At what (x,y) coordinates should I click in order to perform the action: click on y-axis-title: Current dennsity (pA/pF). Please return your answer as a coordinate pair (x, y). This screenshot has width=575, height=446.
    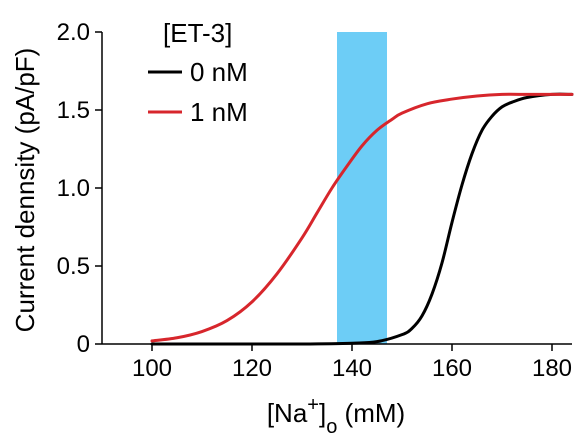
    Looking at the image, I should click on (25, 190).